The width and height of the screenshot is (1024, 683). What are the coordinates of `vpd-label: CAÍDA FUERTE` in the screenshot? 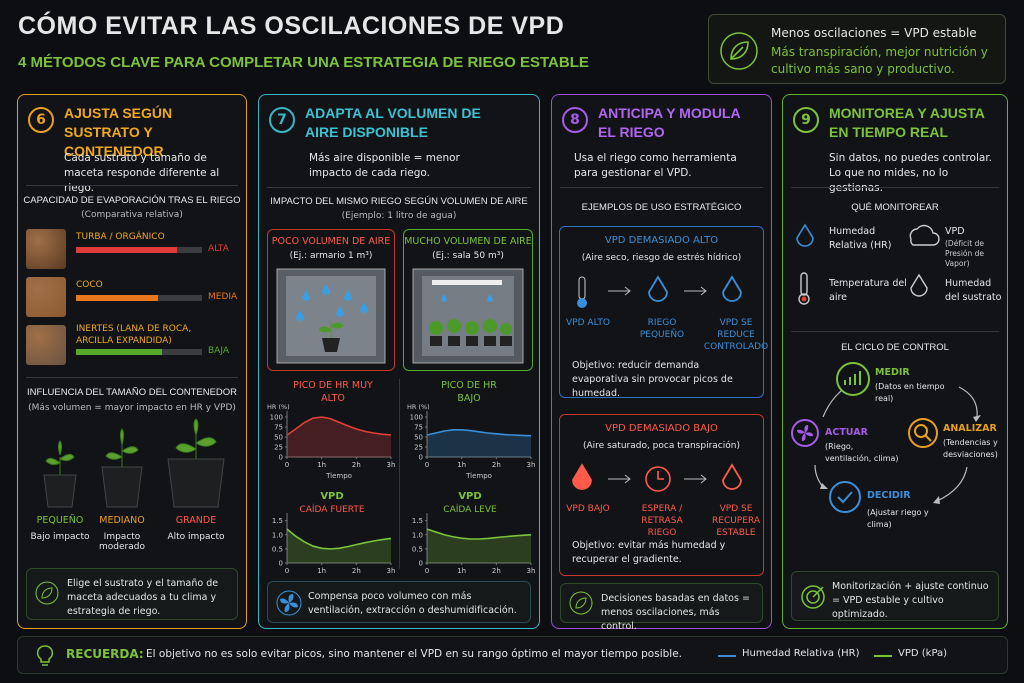 It's located at (332, 510).